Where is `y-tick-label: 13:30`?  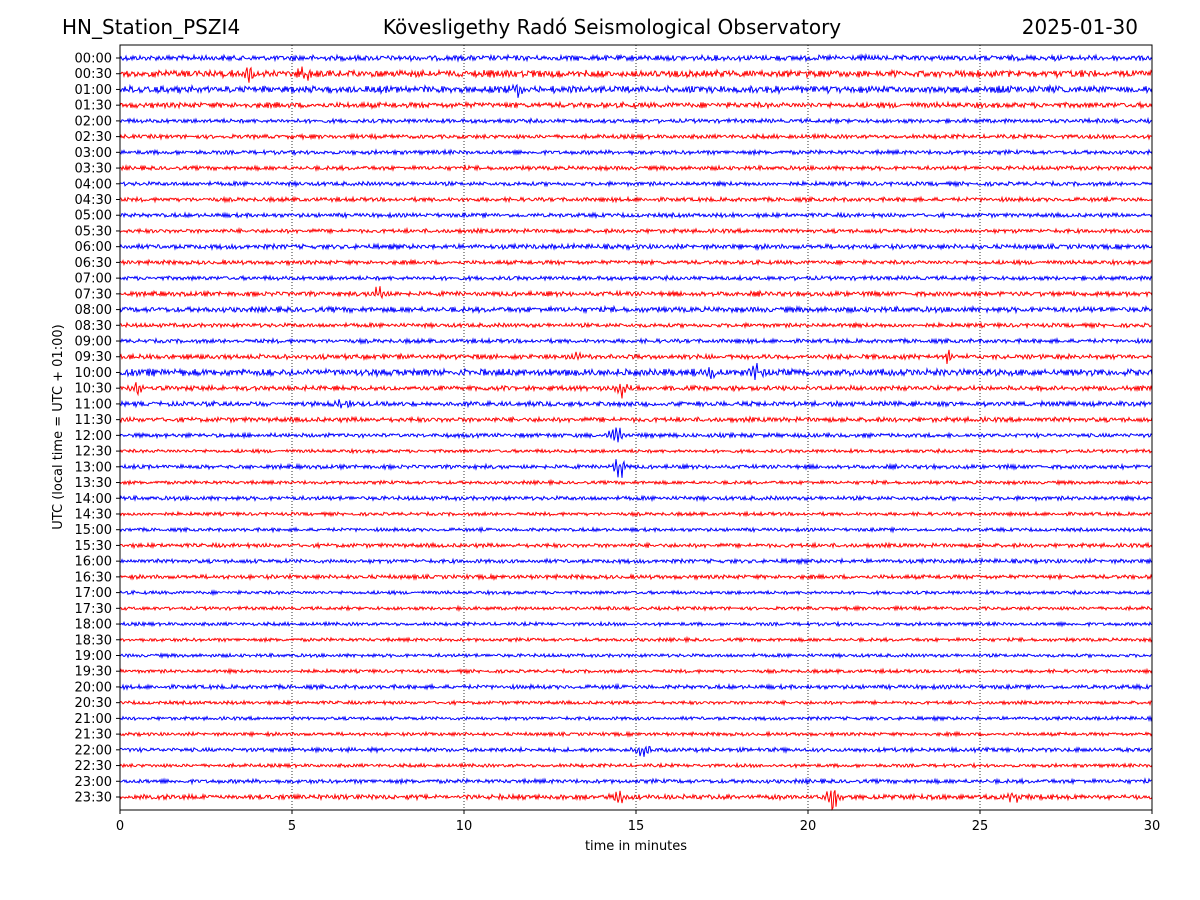
y-tick-label: 13:30 is located at coordinates (93, 483).